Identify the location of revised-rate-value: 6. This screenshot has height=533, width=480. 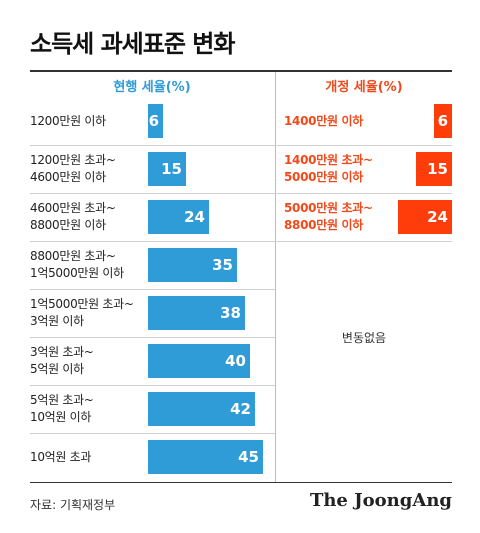
(442, 121).